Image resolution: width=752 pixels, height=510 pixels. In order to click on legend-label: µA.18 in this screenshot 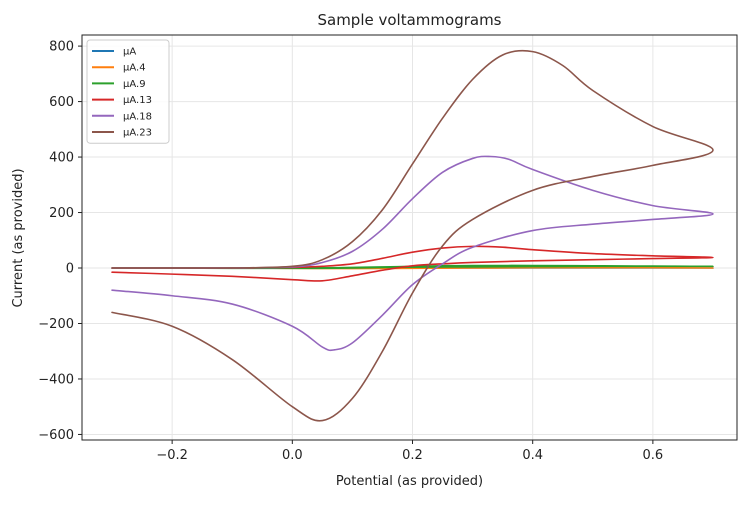, I will do `click(137, 116)`.